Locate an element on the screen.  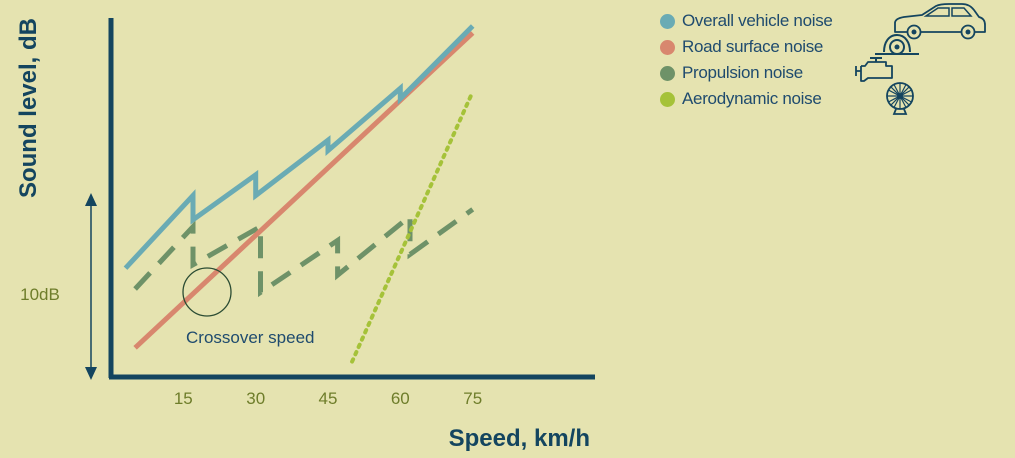
legend-item-propulsion: Propulsion noise is located at coordinates (810, 71).